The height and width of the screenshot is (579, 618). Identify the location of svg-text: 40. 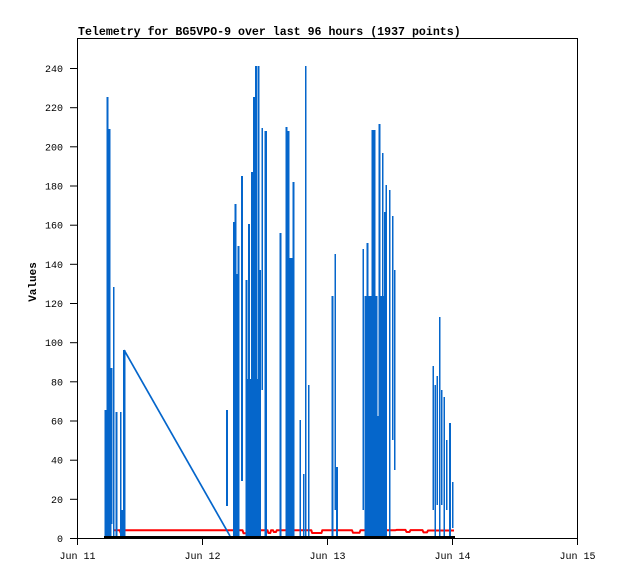
(57, 462).